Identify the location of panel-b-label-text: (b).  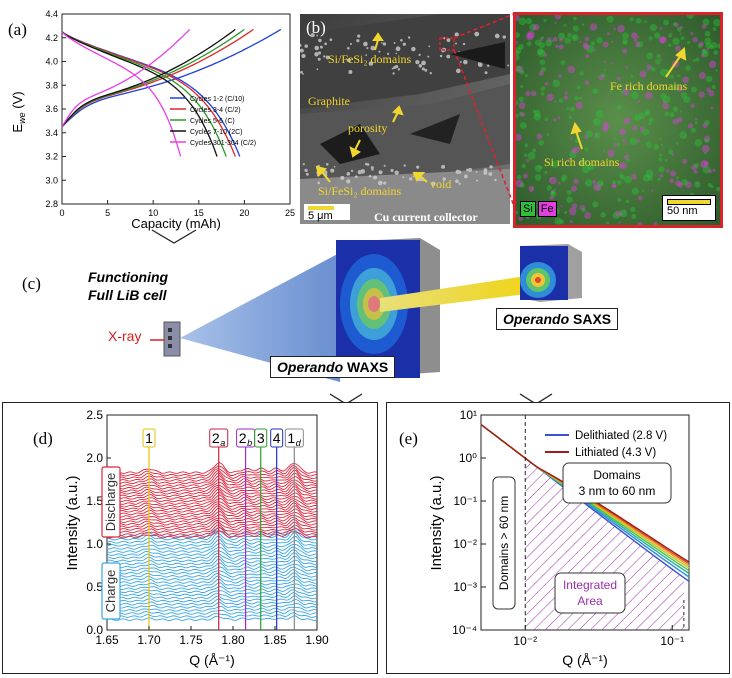
(316, 27).